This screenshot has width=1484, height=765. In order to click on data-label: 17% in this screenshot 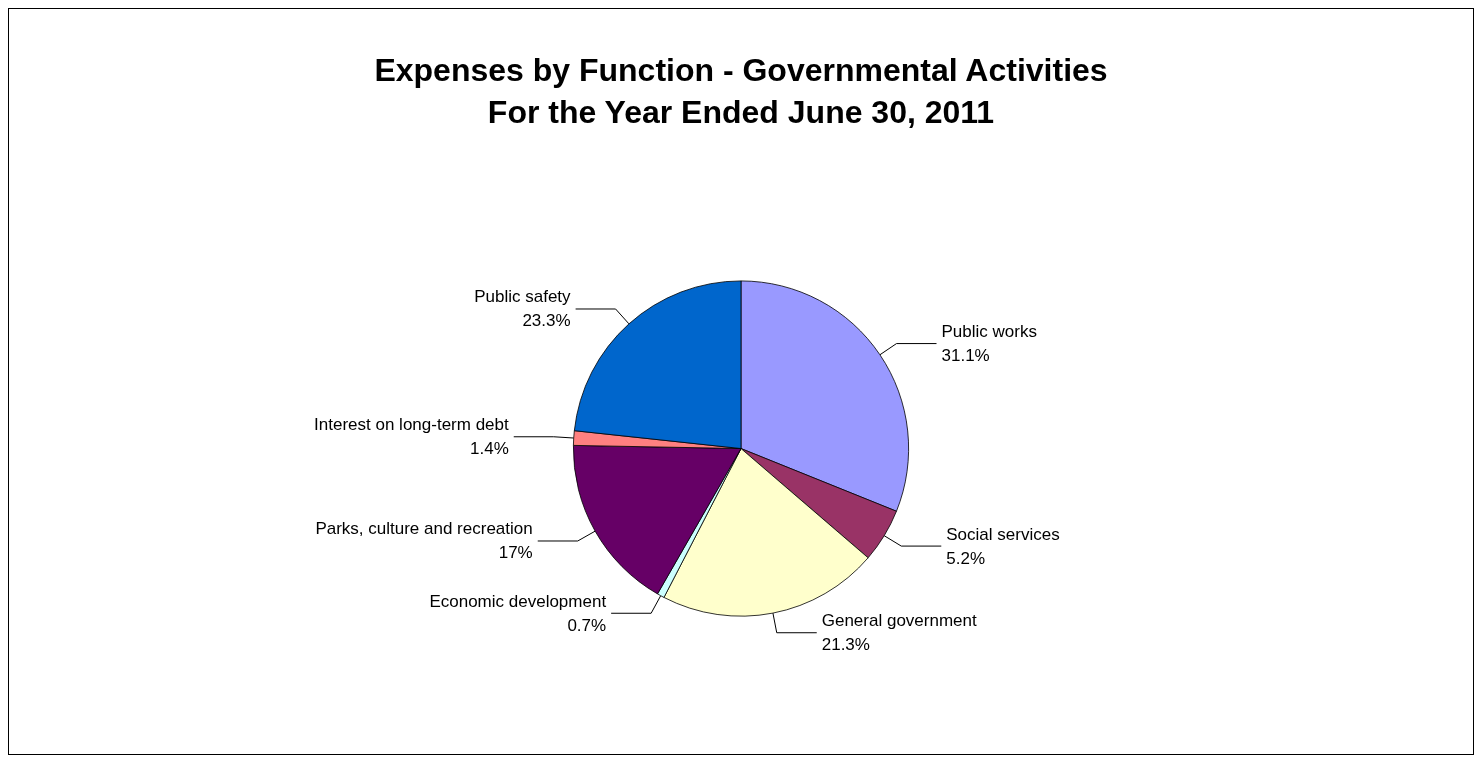, I will do `click(515, 553)`.